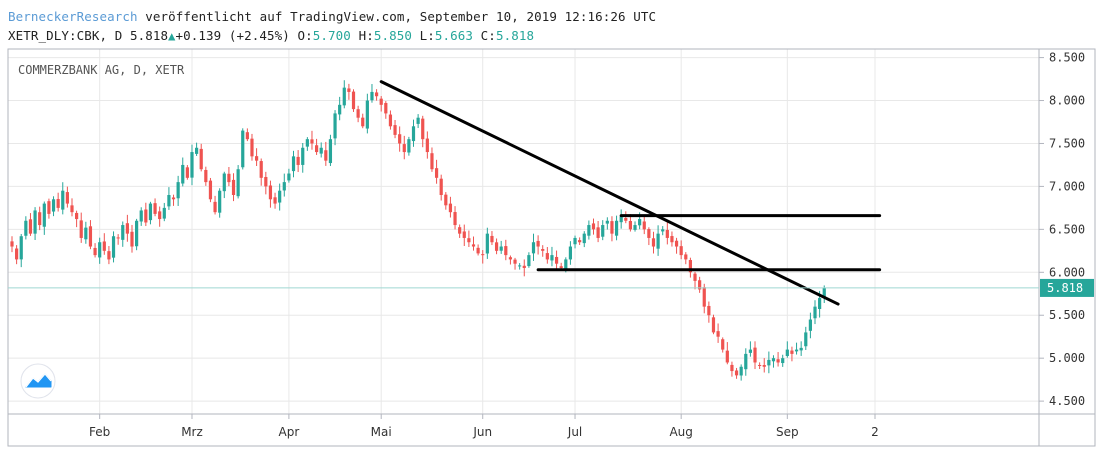  What do you see at coordinates (875, 432) in the screenshot?
I see `x-tick-label: 2` at bounding box center [875, 432].